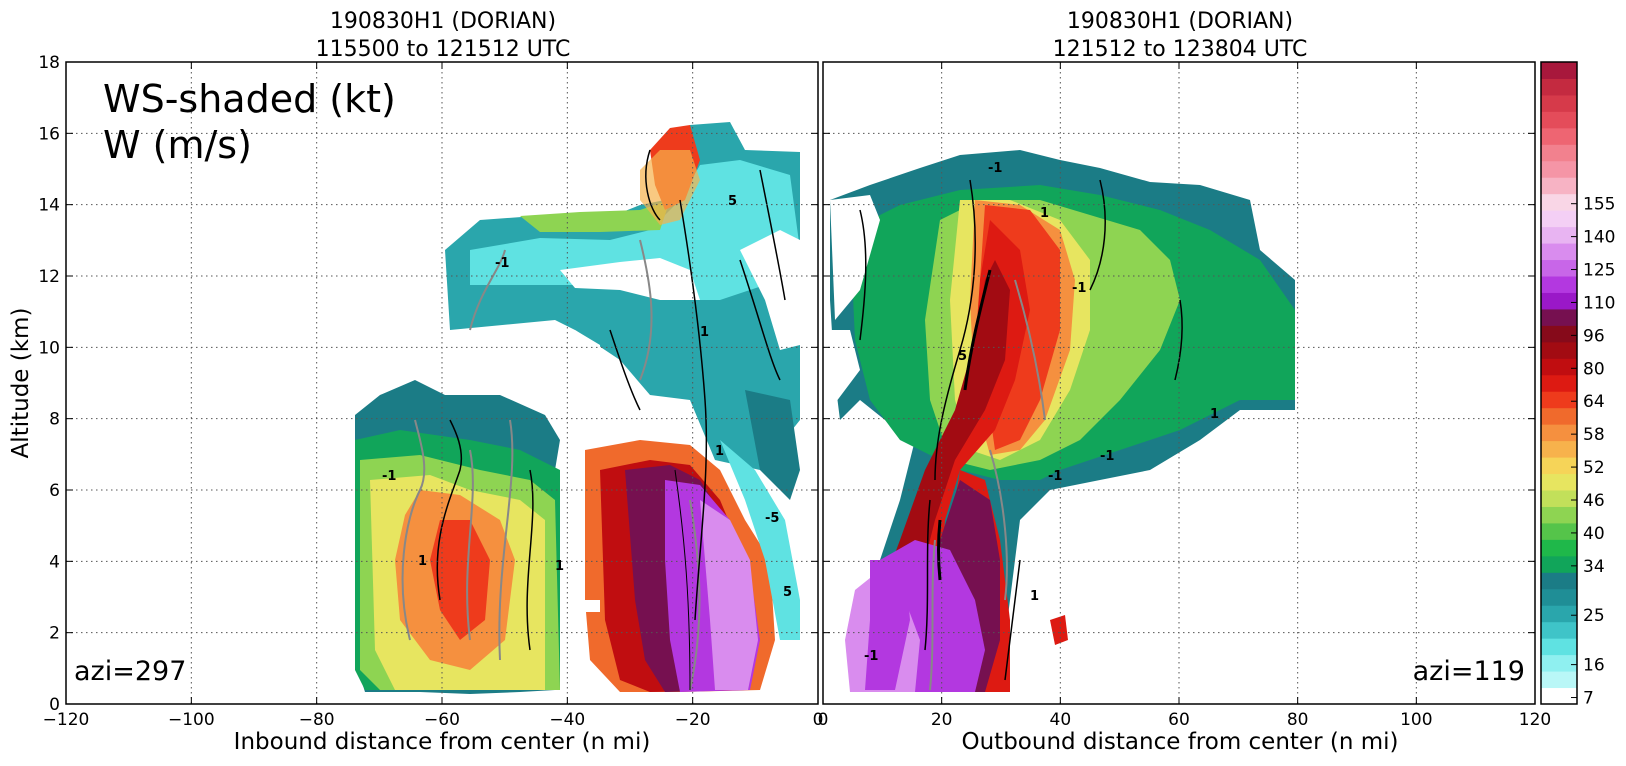 Image resolution: width=1626 pixels, height=766 pixels. What do you see at coordinates (1599, 205) in the screenshot?
I see `colorbar-tick-label: 155` at bounding box center [1599, 205].